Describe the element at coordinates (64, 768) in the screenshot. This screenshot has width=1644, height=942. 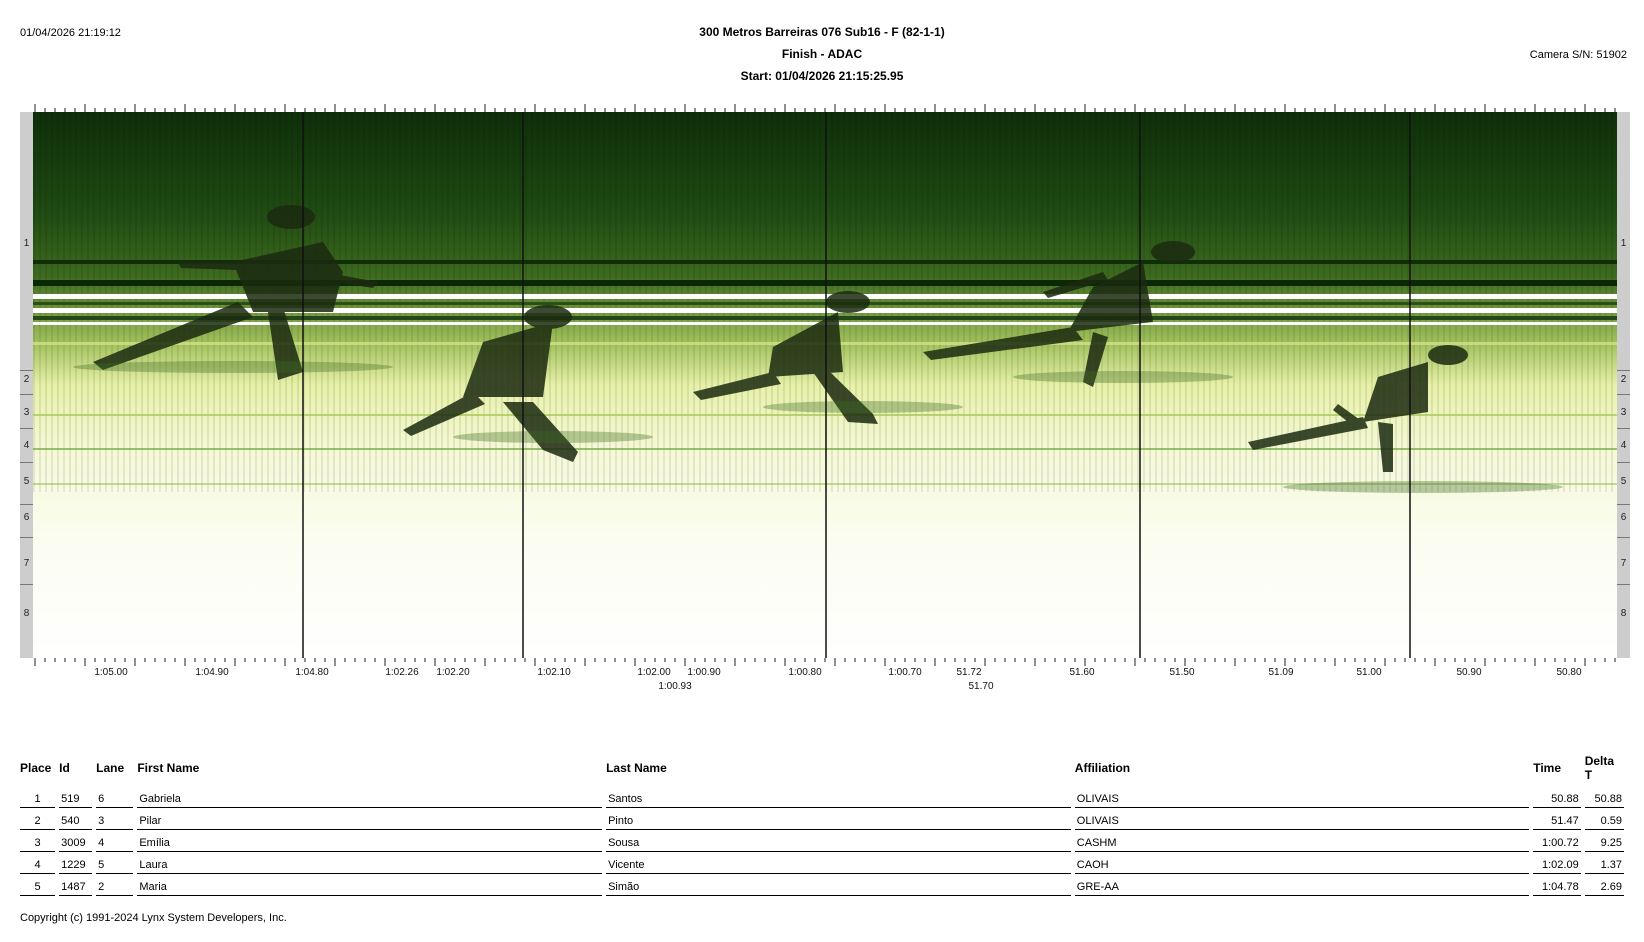
I see `col-id: Id` at that location.